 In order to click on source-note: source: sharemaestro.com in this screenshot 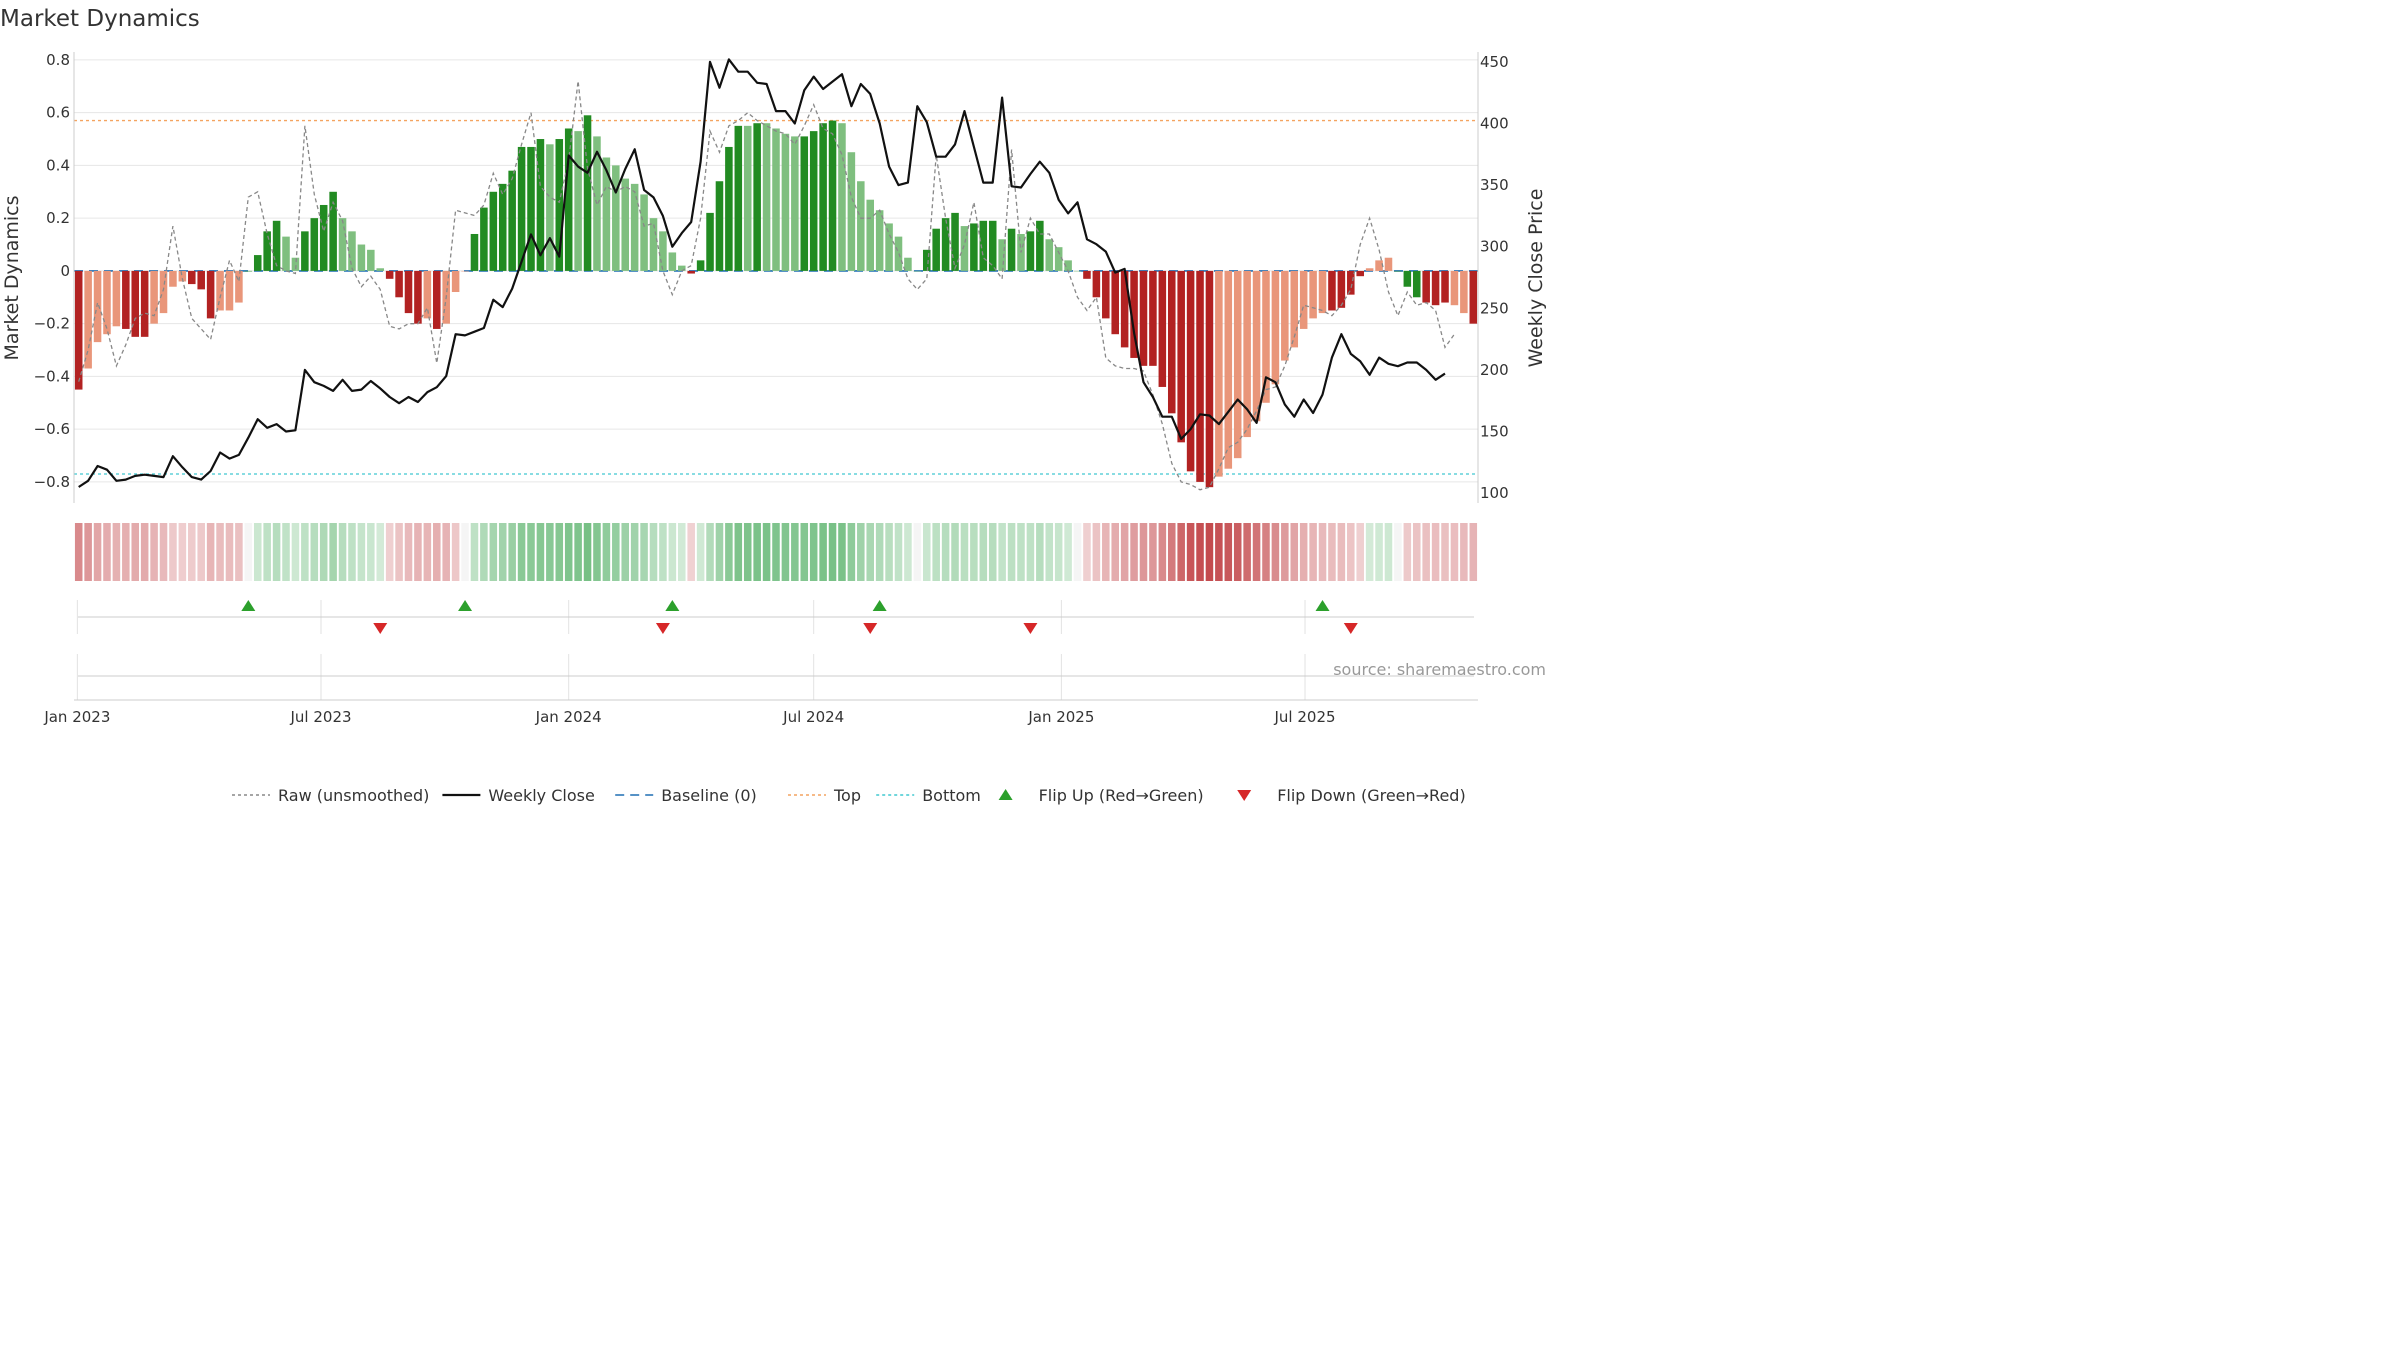, I will do `click(1439, 669)`.